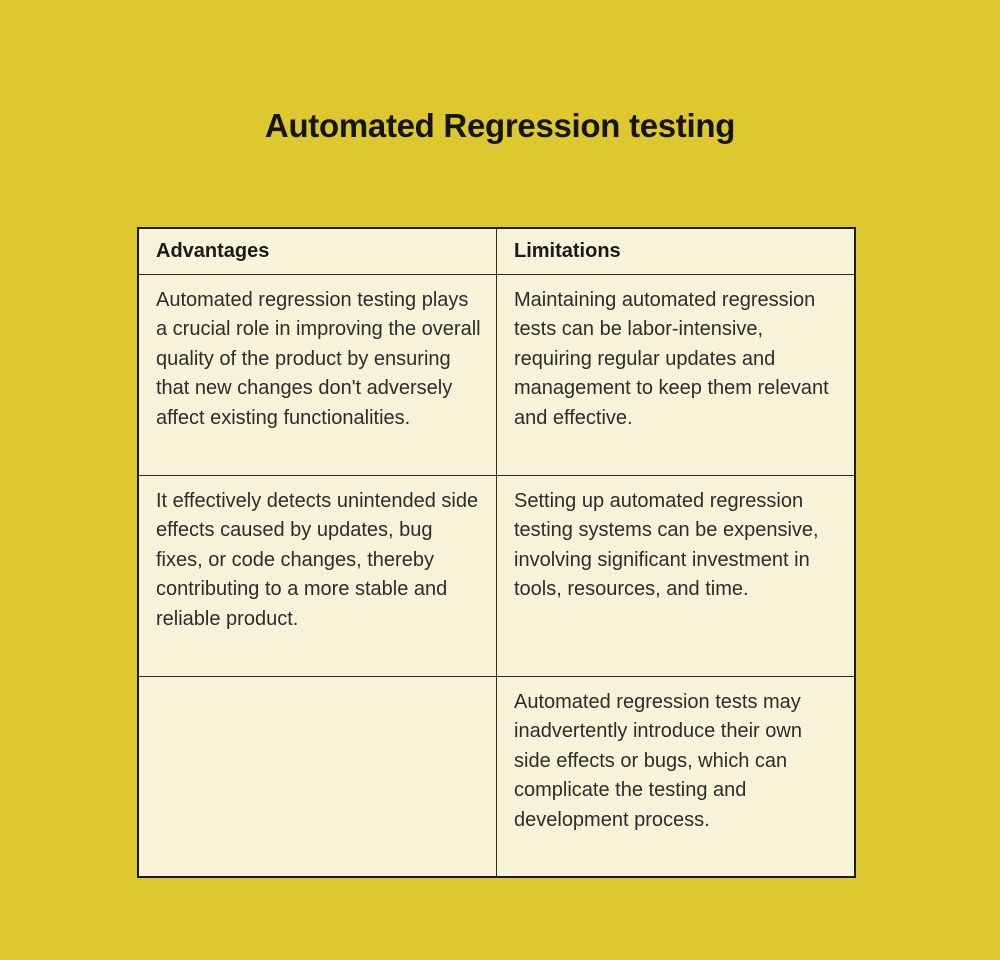 Image resolution: width=1000 pixels, height=960 pixels. I want to click on column-header-advantages: Advantages, so click(317, 251).